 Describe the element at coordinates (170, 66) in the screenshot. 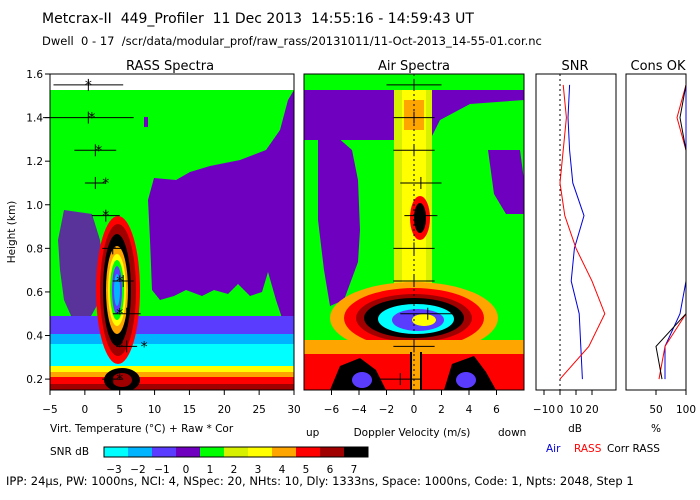

I see `rass-title: RASS Spectra` at that location.